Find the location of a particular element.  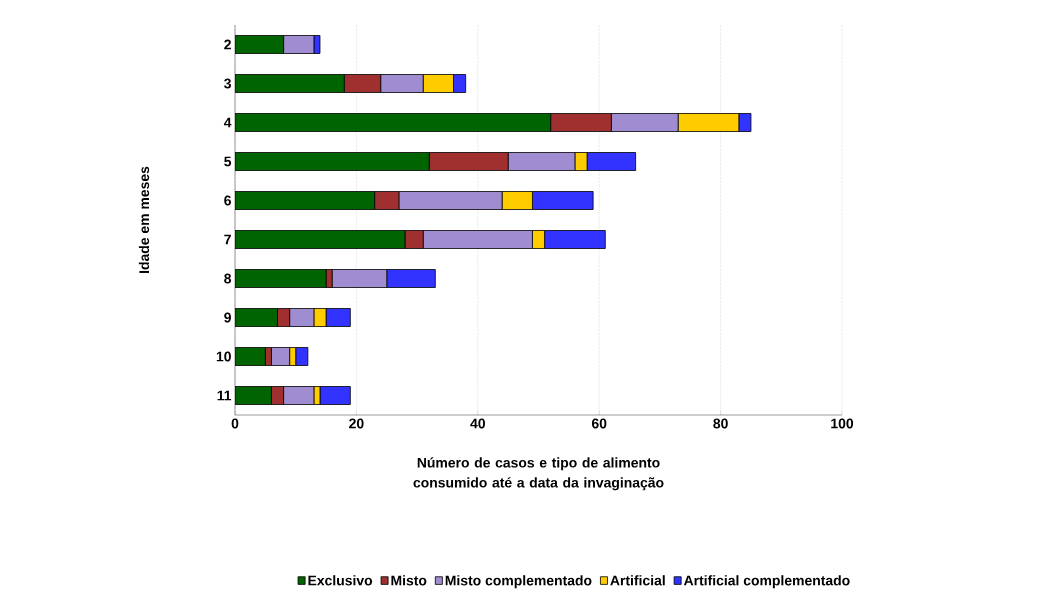

y-tick-label: 3 is located at coordinates (227, 83).